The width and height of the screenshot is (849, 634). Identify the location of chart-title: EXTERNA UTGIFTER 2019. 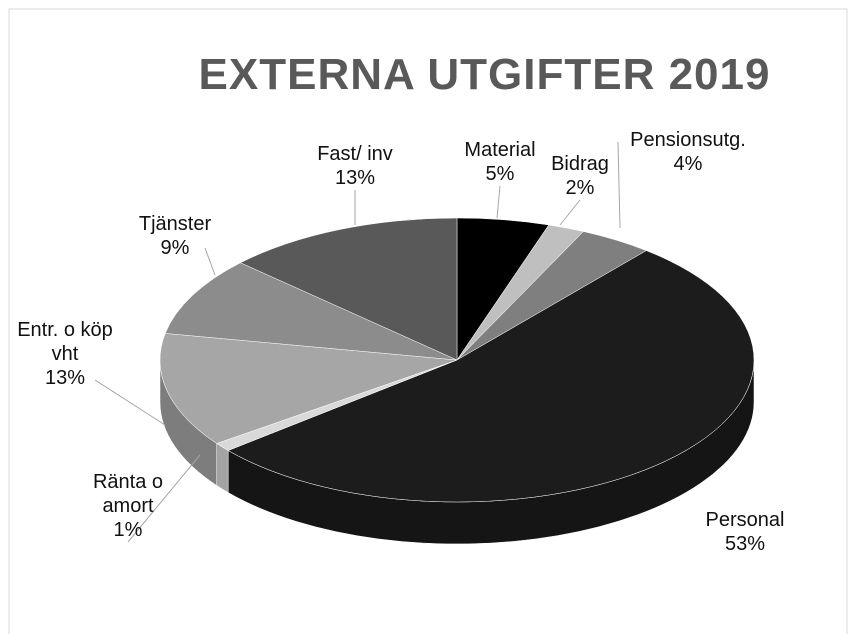
(484, 74).